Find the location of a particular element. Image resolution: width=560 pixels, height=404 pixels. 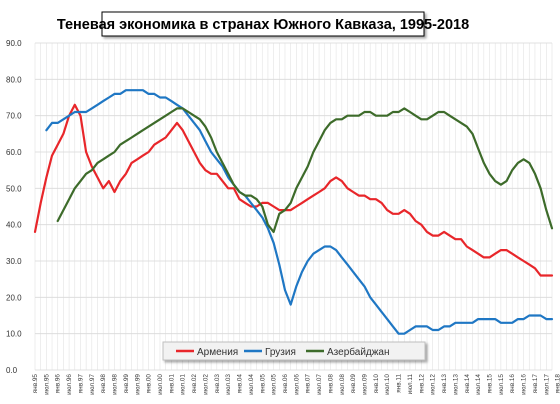

x-tick-label: янв.17 is located at coordinates (535, 384).